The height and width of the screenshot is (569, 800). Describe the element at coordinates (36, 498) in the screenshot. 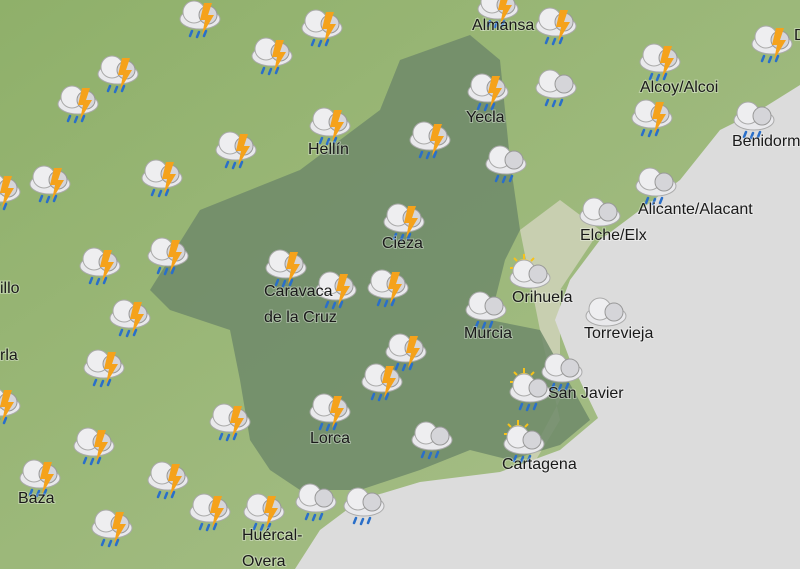

I see `place-label: Baza` at that location.